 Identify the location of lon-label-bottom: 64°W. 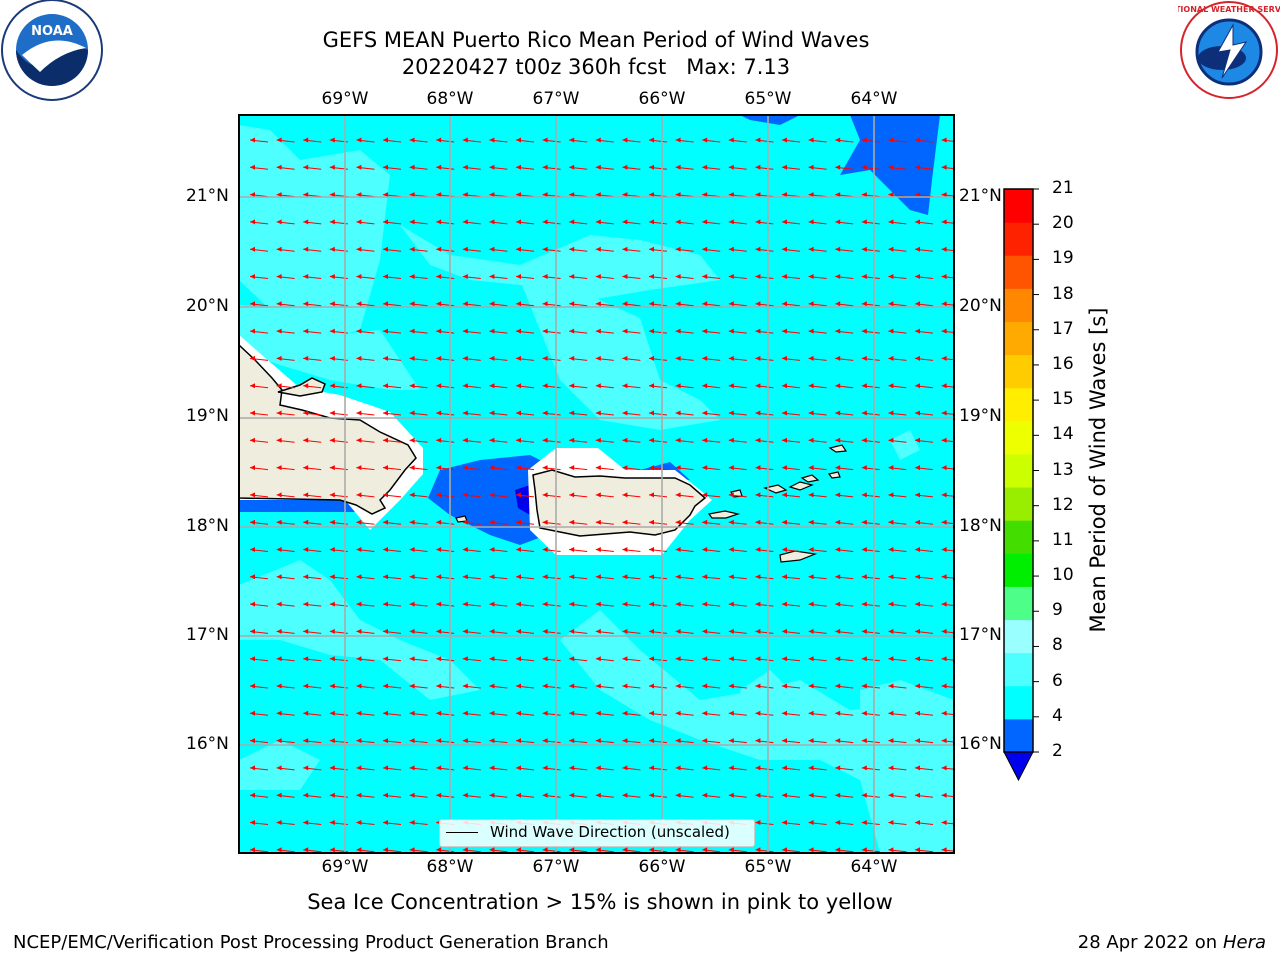
(874, 867).